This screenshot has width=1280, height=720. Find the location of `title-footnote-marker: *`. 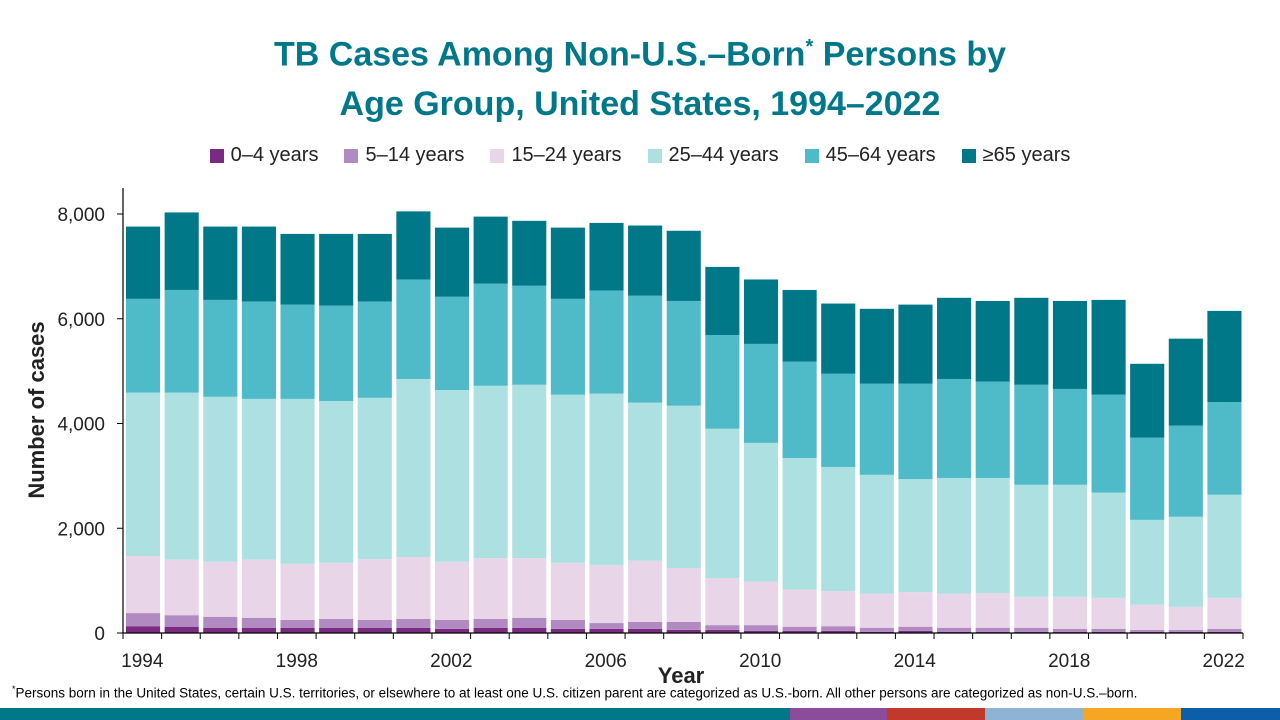

title-footnote-marker: * is located at coordinates (809, 47).